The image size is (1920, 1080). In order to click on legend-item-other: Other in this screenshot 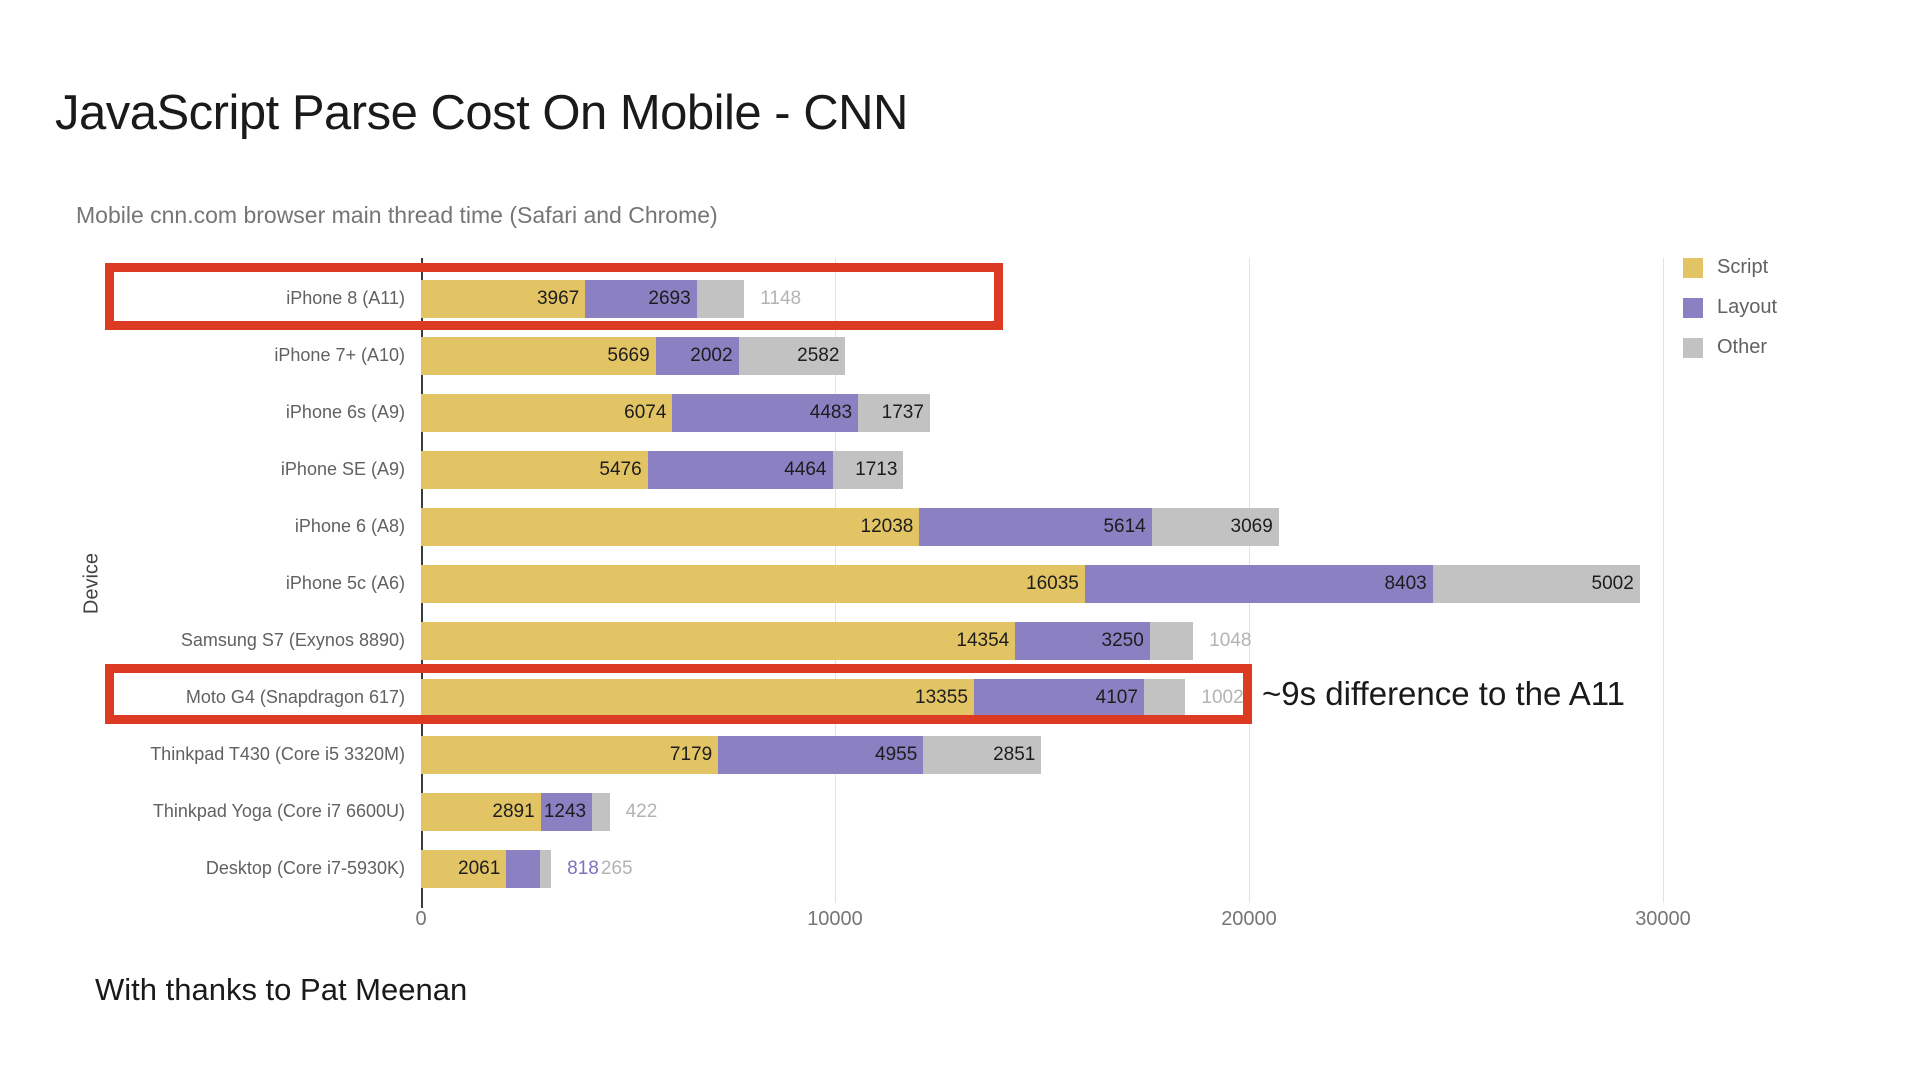, I will do `click(1730, 347)`.